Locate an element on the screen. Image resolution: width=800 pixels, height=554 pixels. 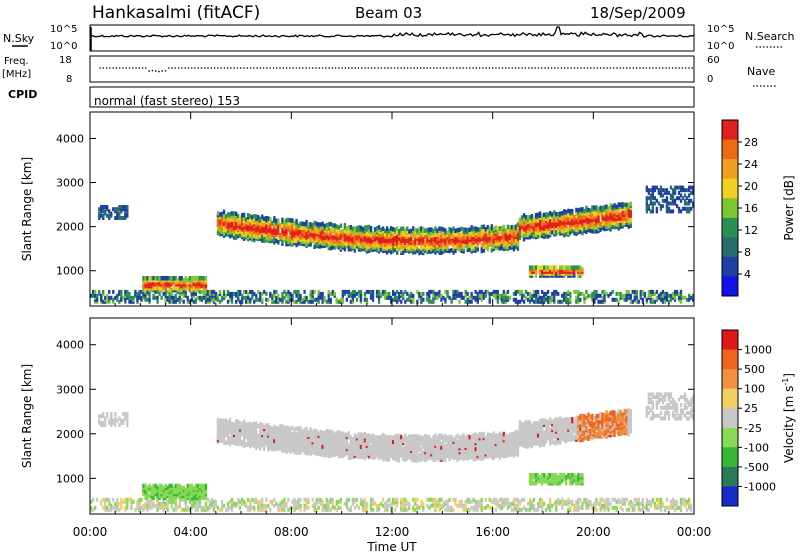
nave-tick-top: 60 is located at coordinates (713, 60).